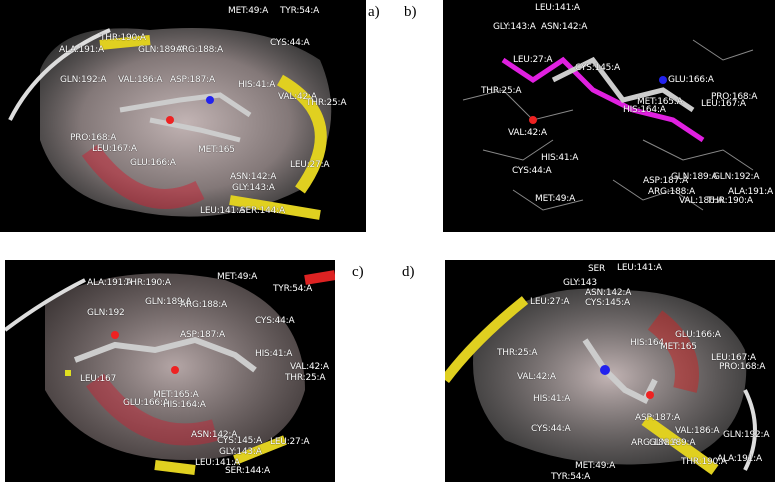 The image size is (775, 484). I want to click on panel-b-render, so click(608, 125).